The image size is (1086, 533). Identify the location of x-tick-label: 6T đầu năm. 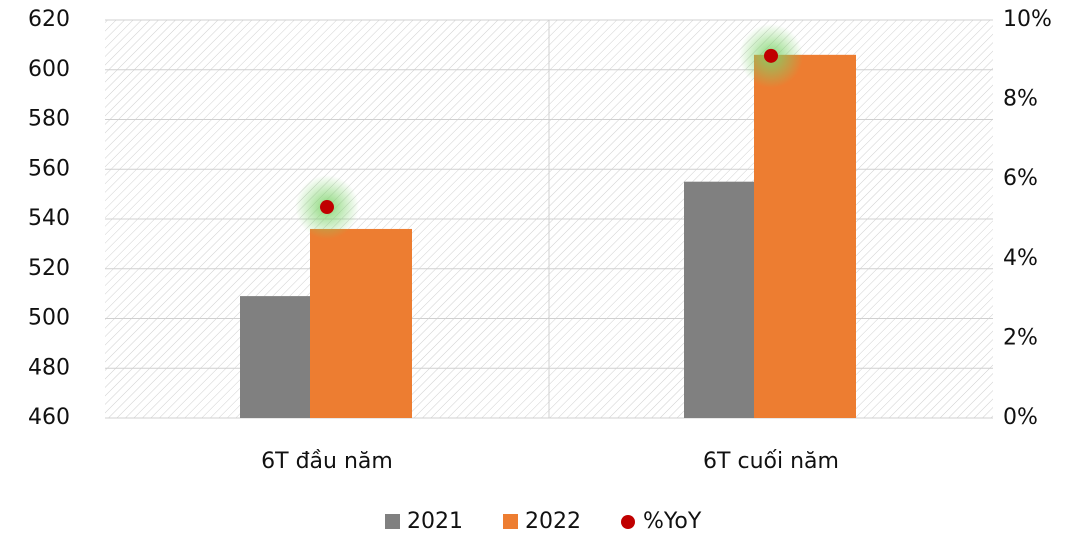
(327, 461).